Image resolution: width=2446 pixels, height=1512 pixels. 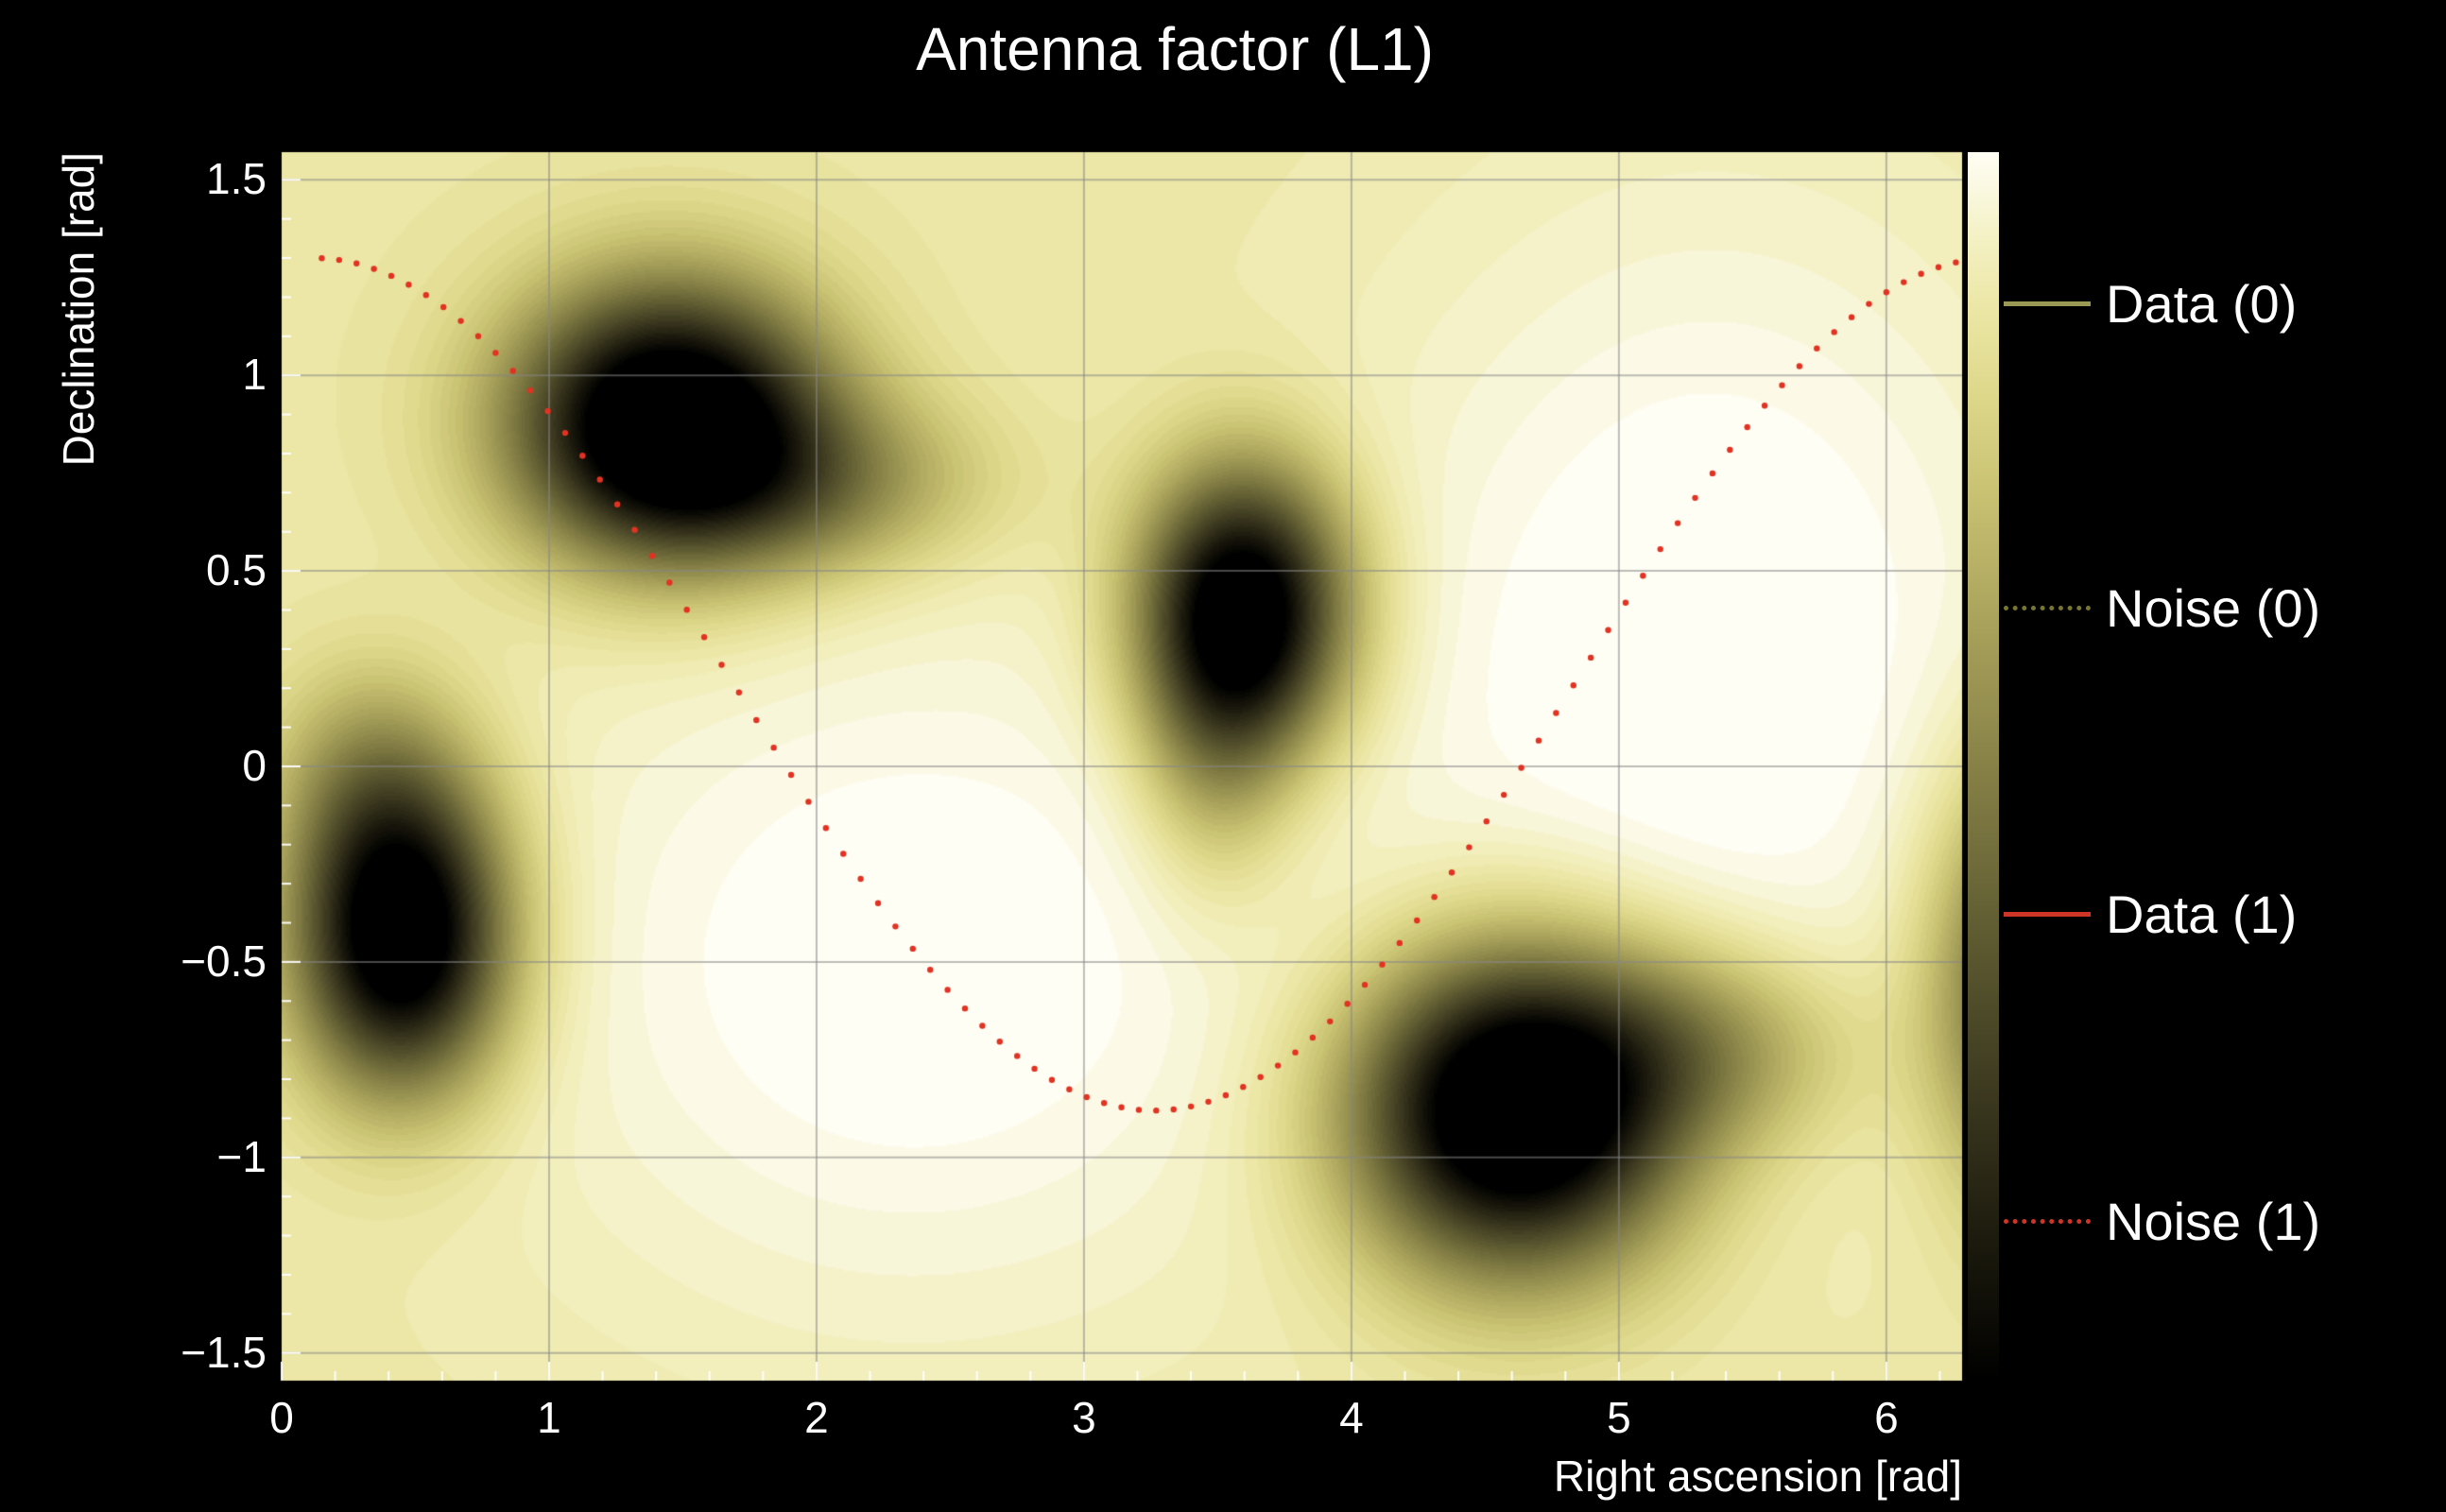 I want to click on y-tick-label: −0.5, so click(x=224, y=961).